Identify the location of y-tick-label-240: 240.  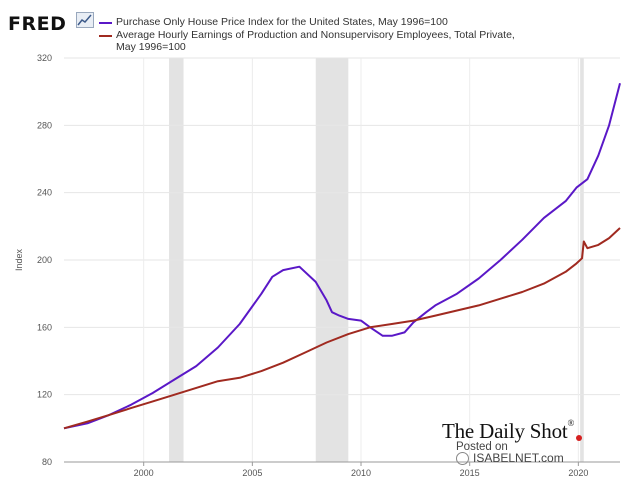
(44, 193).